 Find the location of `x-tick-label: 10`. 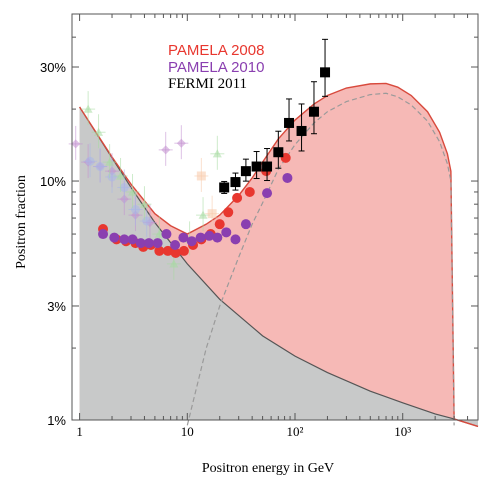

x-tick-label: 10 is located at coordinates (187, 431).